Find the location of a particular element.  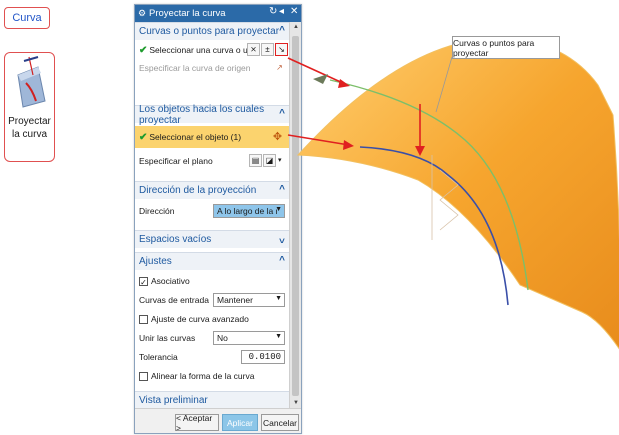

direction-value: A lo largo de la norr is located at coordinates (247, 211).